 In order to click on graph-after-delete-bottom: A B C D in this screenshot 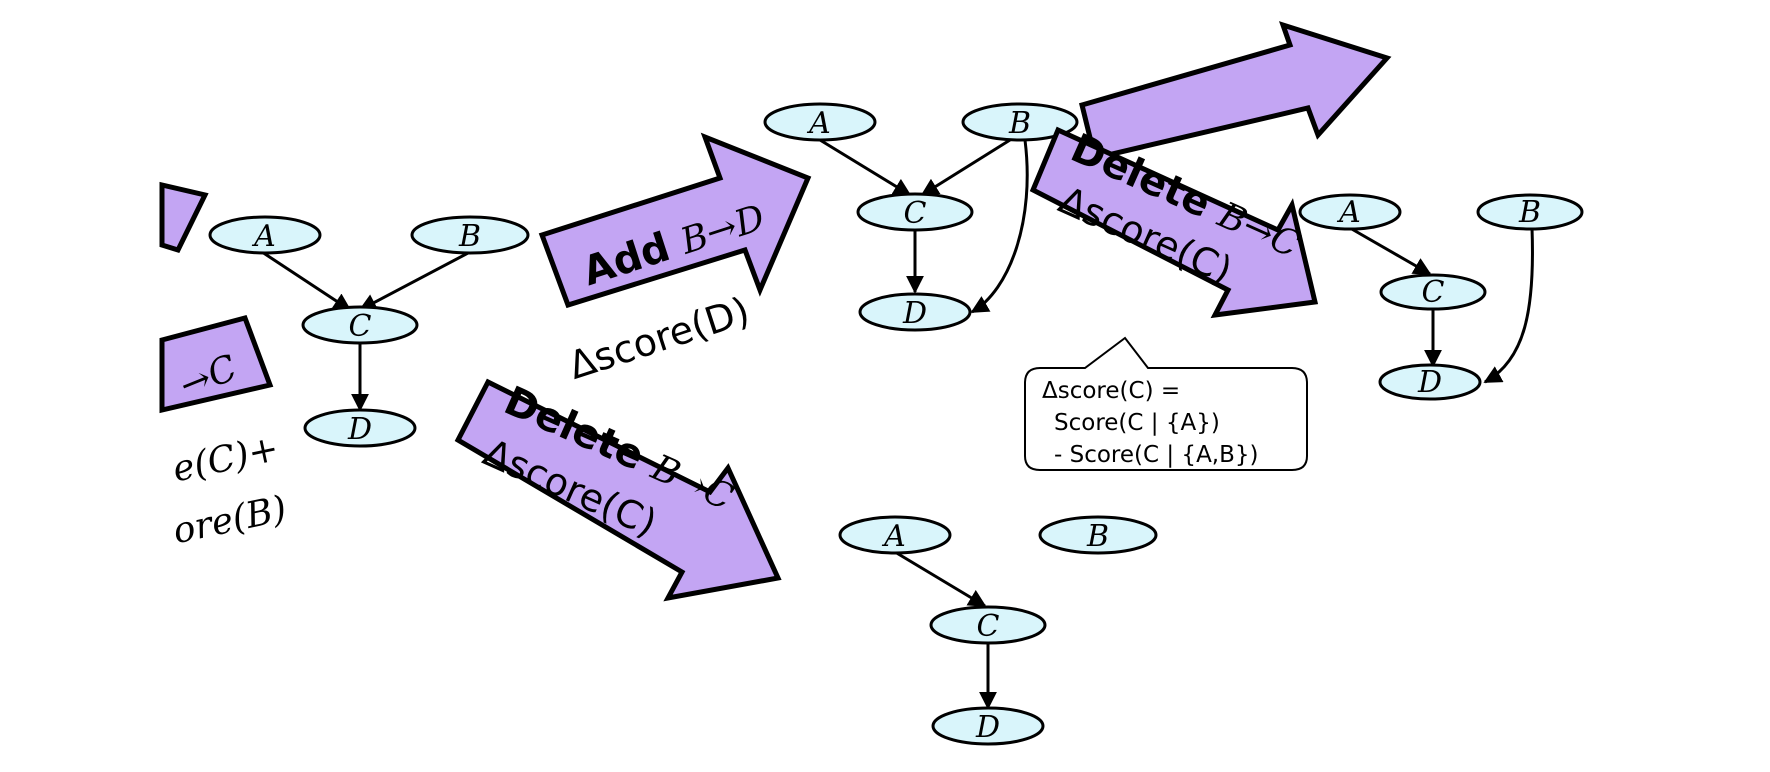, I will do `click(998, 631)`.